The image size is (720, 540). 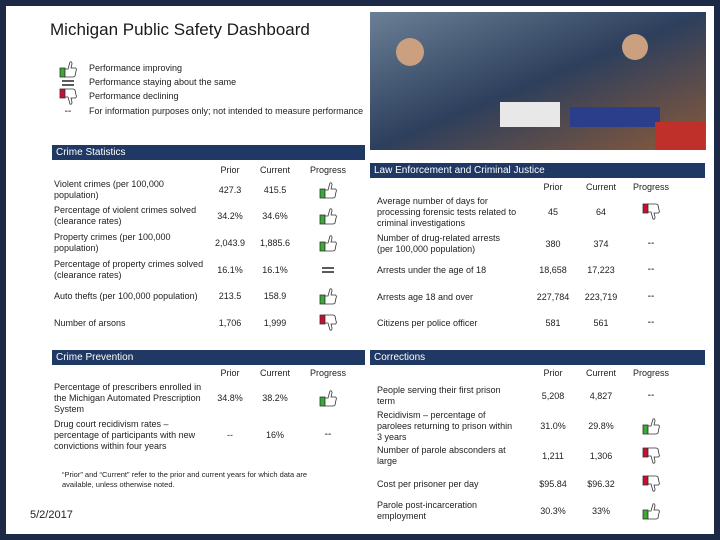 I want to click on current-value: 1,885.6, so click(x=275, y=243).